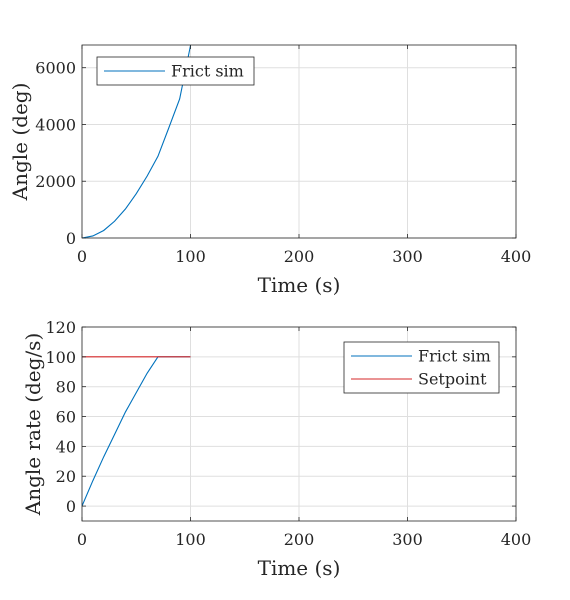 The height and width of the screenshot is (600, 570). I want to click on legend: Frict sim Setpoint, so click(421, 367).